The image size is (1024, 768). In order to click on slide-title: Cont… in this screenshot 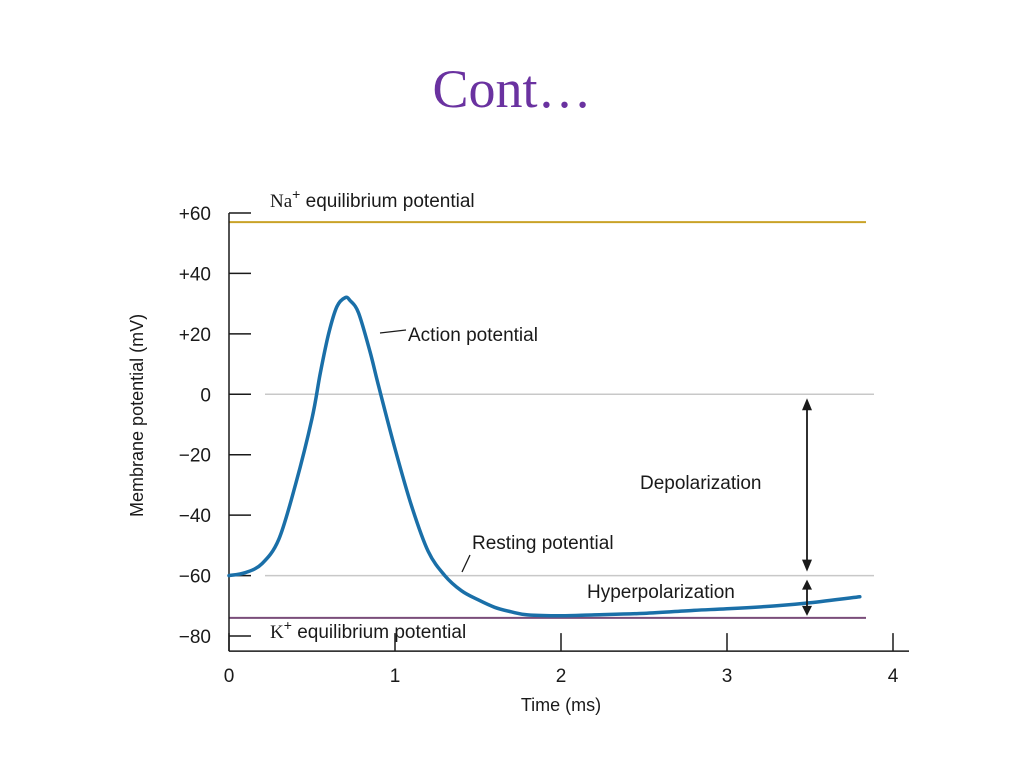, I will do `click(512, 89)`.